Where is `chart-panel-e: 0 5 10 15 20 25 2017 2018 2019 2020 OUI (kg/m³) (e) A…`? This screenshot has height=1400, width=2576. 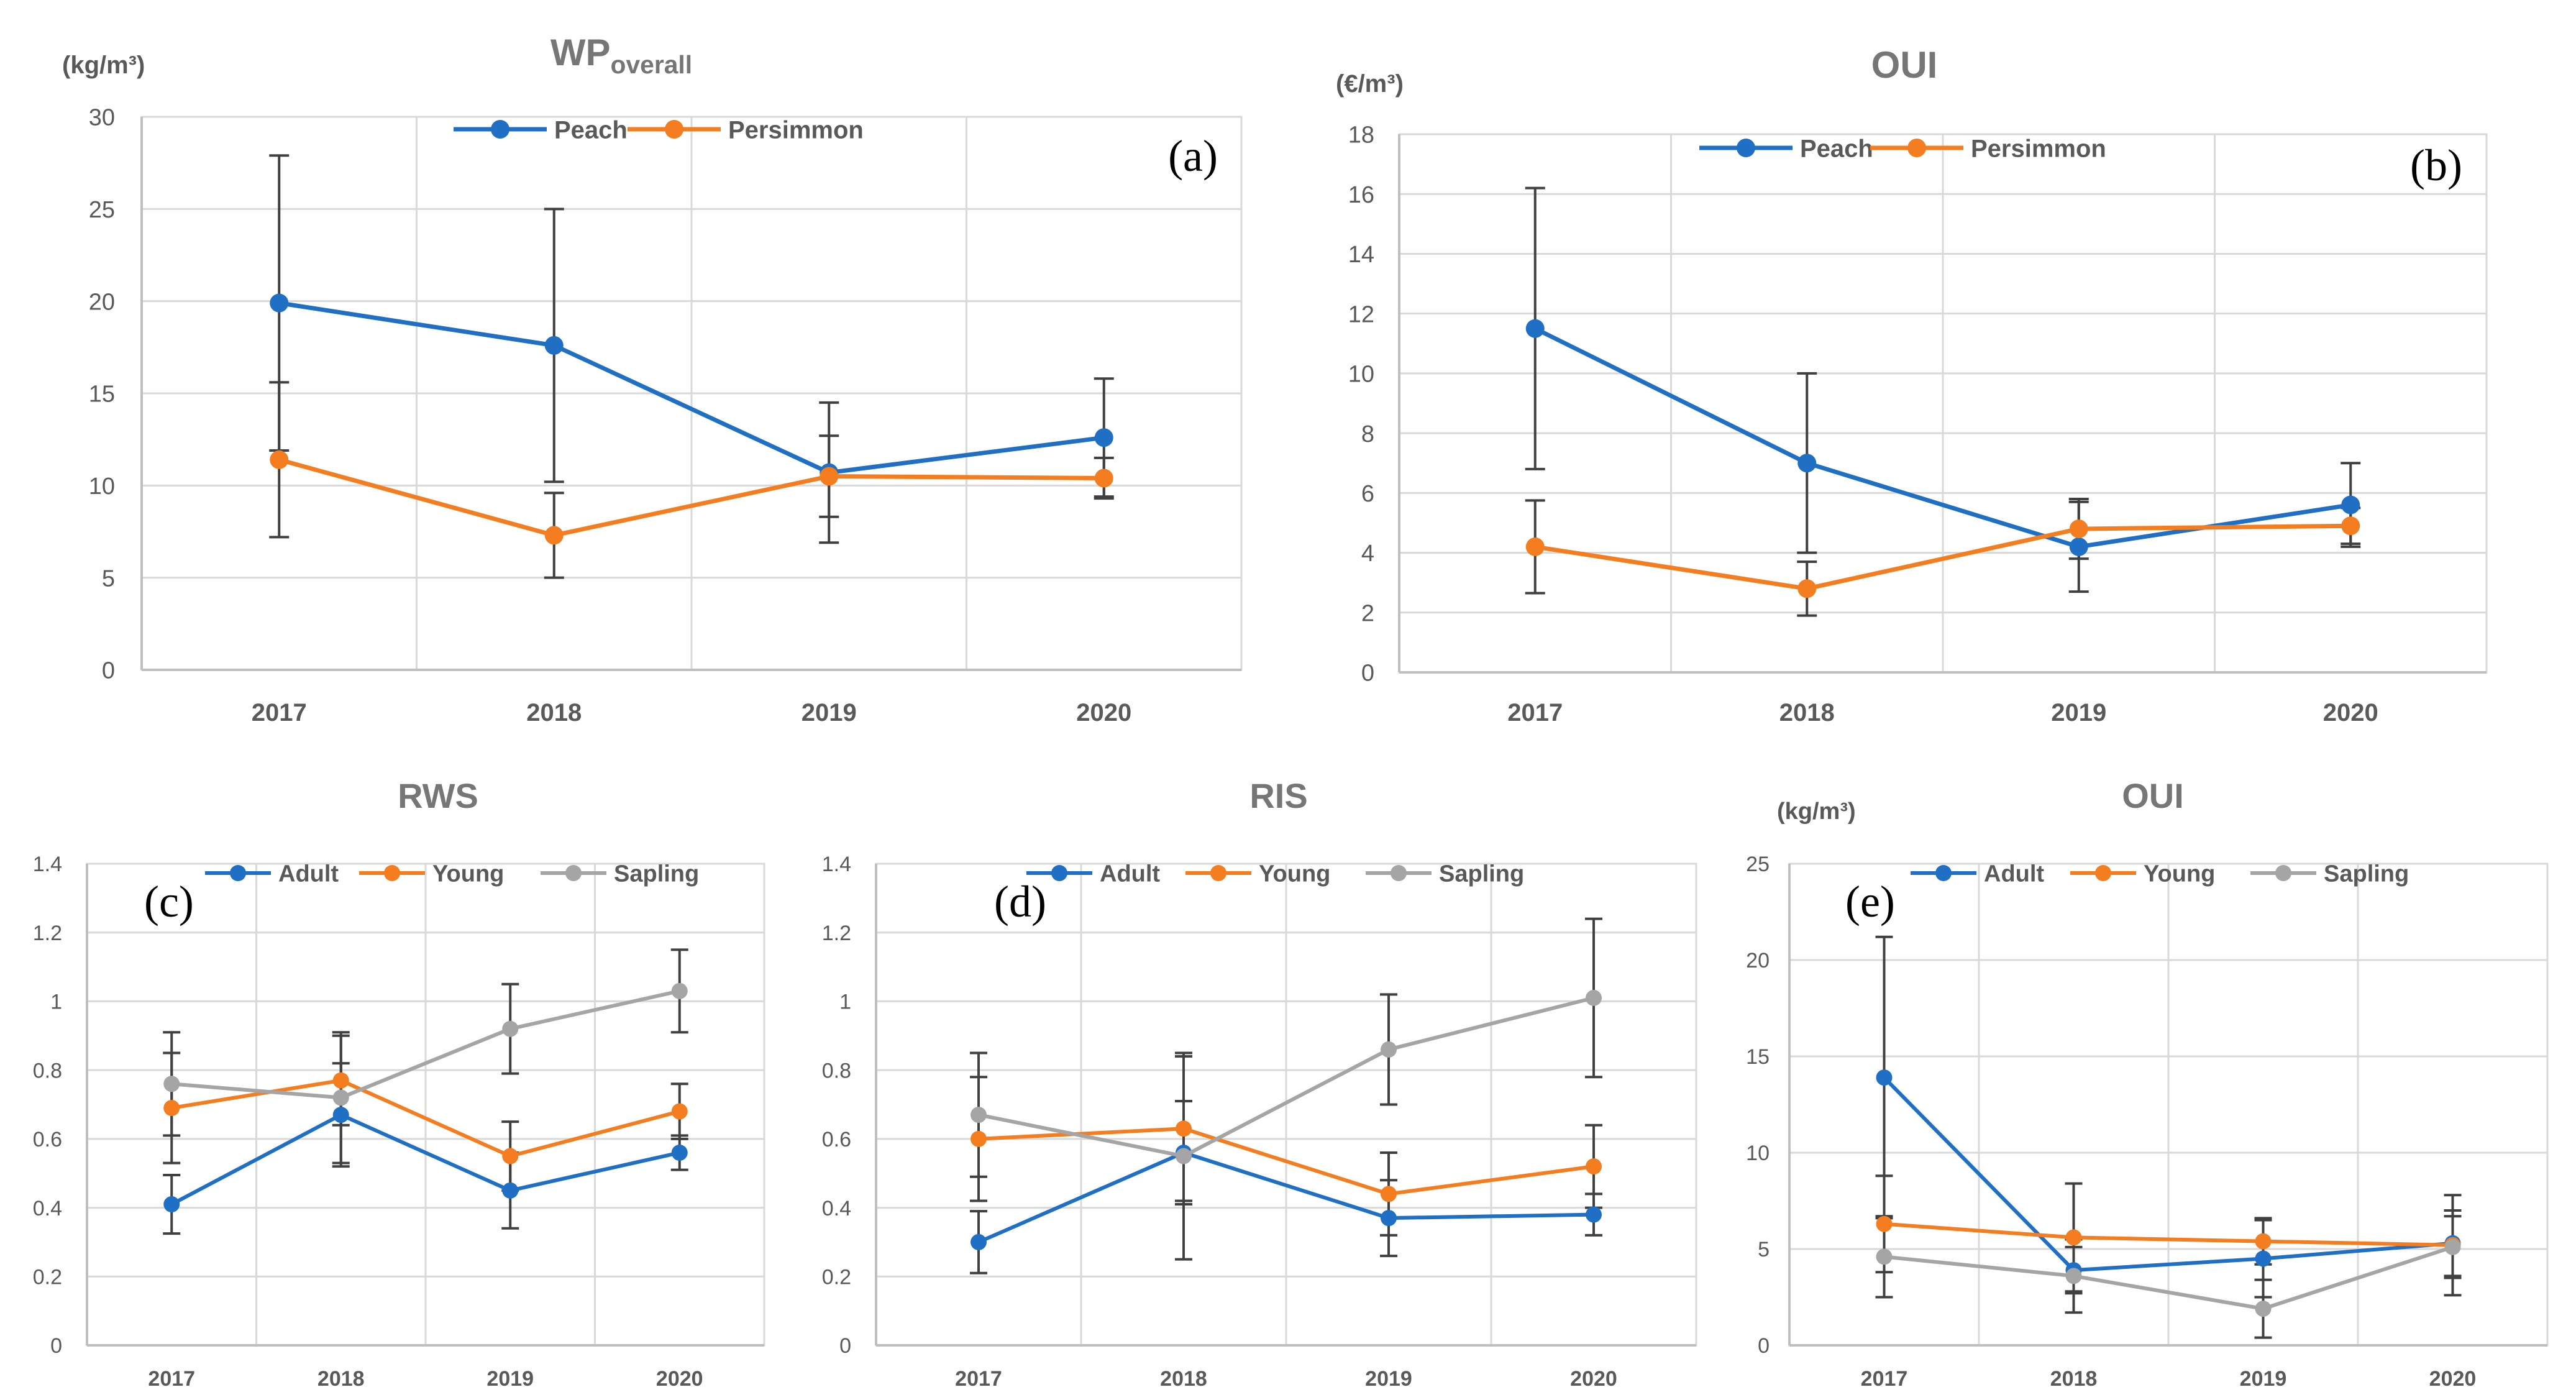
chart-panel-e: 0 5 10 15 20 25 2017 2018 2019 2020 OUI (kg/m³) (e) A… is located at coordinates (2147, 1083).